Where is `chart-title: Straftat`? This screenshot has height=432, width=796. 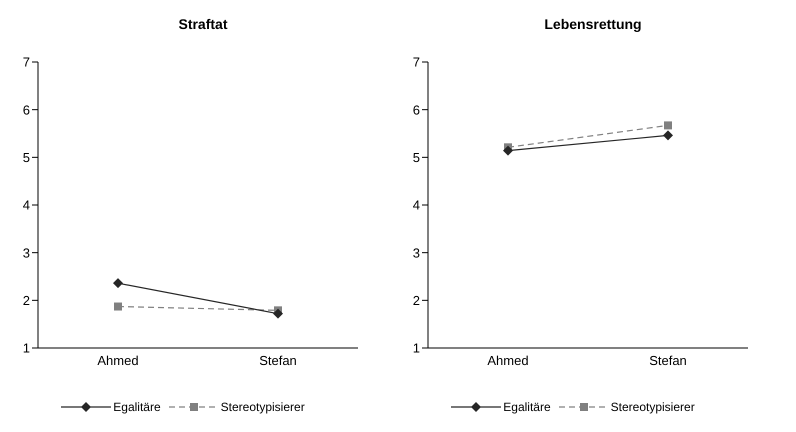
chart-title: Straftat is located at coordinates (202, 24).